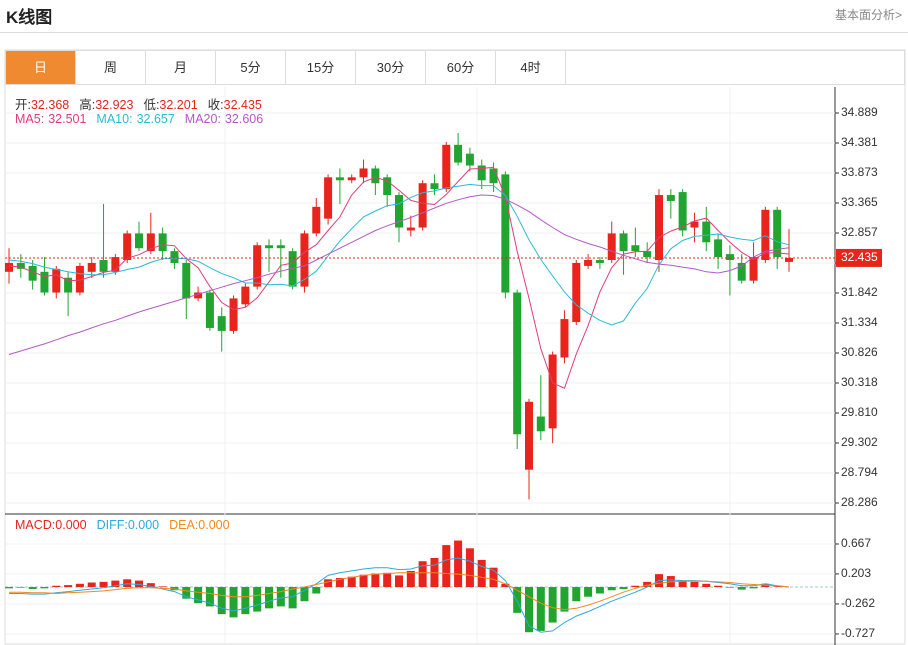  What do you see at coordinates (144, 119) in the screenshot?
I see `ma-info: MA5: 32.501 MA10: 32.657 MA20: 32.606` at bounding box center [144, 119].